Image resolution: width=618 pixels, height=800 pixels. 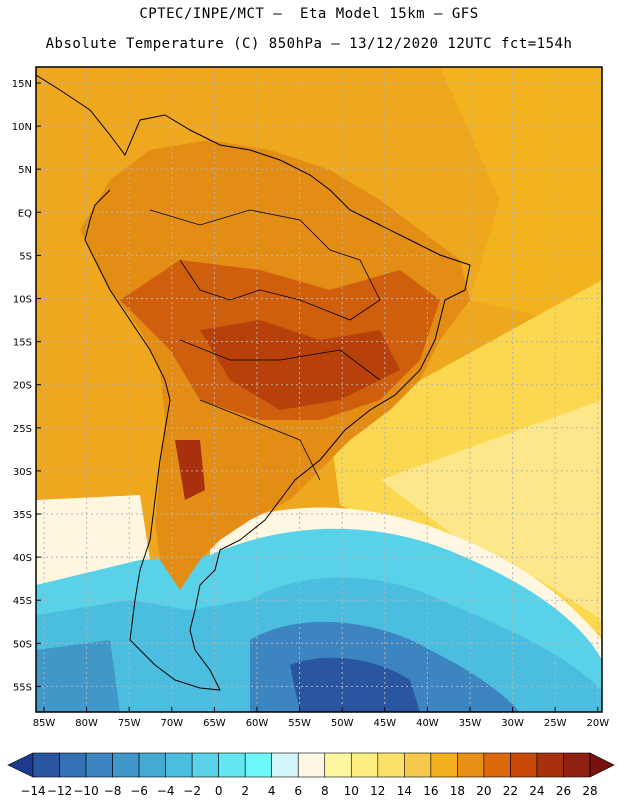 I want to click on lon-tick-label: 40W, so click(x=427, y=723).